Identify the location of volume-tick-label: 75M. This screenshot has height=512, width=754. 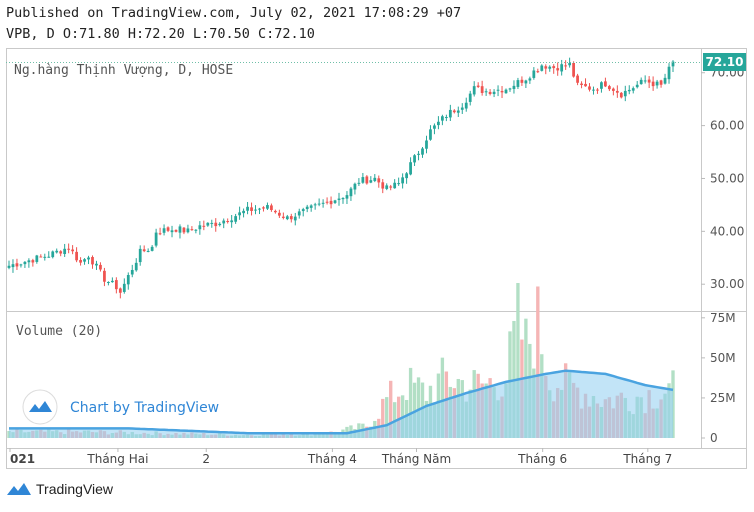
(723, 318).